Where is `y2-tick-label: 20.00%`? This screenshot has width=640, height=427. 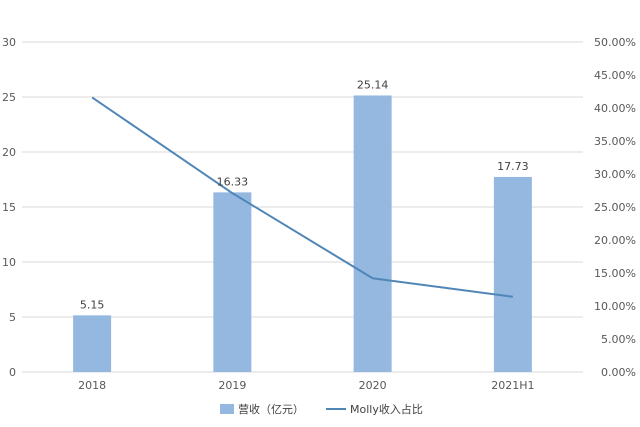
y2-tick-label: 20.00% is located at coordinates (615, 240).